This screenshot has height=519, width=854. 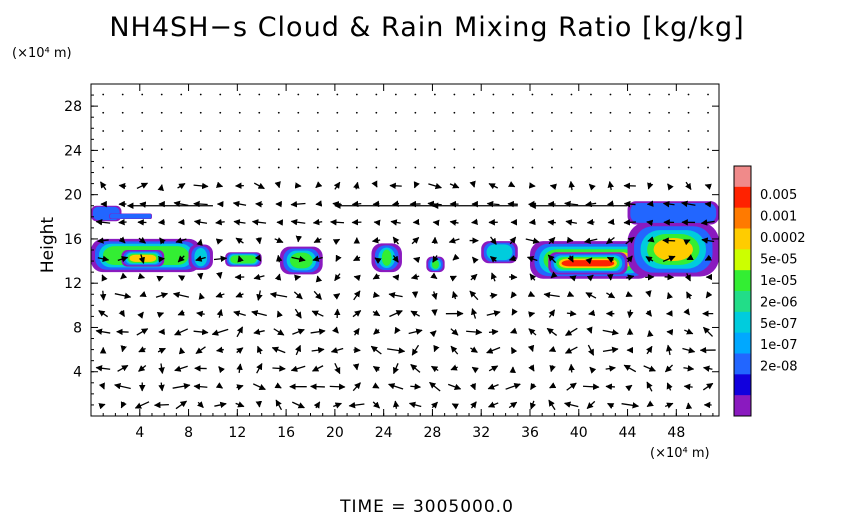 What do you see at coordinates (779, 259) in the screenshot?
I see `colorbar-label: 5e-05` at bounding box center [779, 259].